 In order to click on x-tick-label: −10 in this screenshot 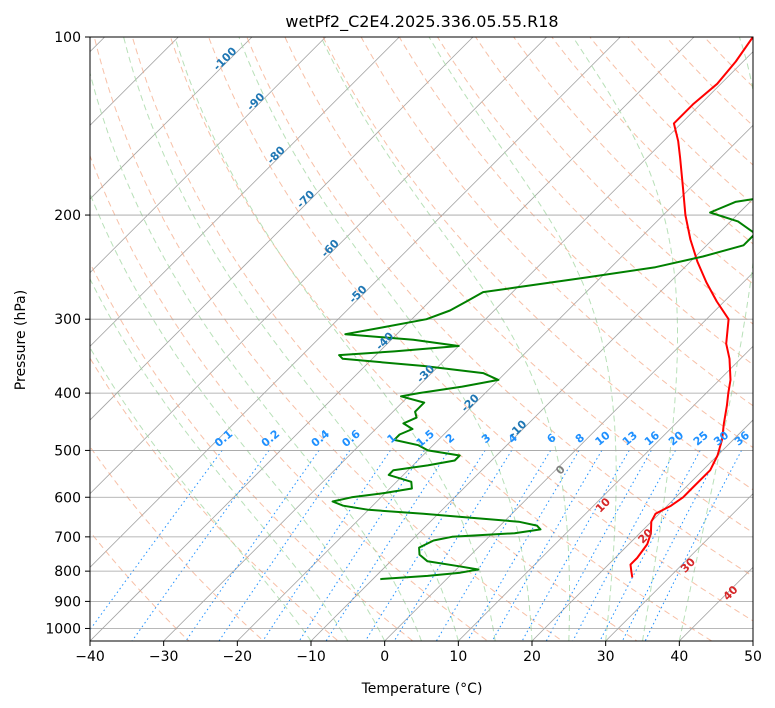, I will do `click(311, 657)`.